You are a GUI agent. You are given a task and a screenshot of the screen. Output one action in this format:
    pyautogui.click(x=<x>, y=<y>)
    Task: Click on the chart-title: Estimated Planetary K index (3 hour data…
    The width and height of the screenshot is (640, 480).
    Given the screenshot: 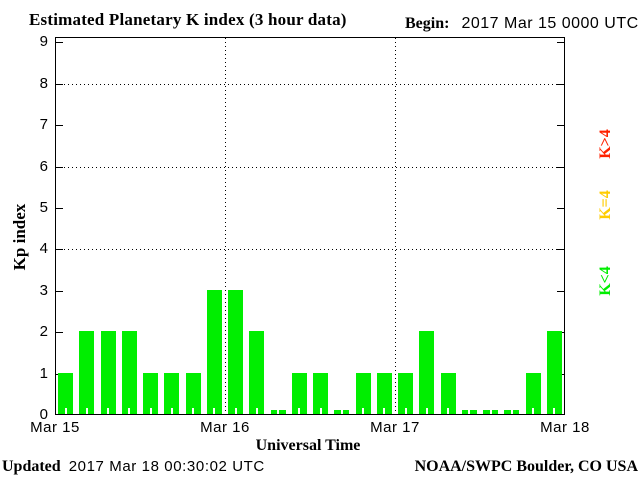 What is the action you would take?
    pyautogui.click(x=188, y=19)
    